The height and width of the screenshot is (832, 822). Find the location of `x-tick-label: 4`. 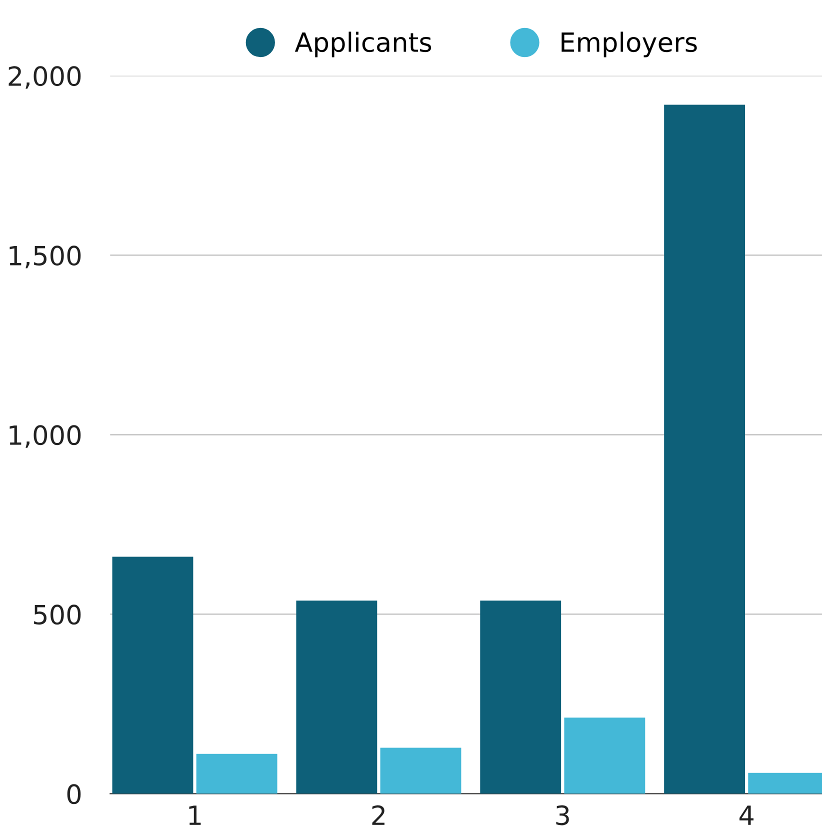

x-tick-label: 4 is located at coordinates (746, 815).